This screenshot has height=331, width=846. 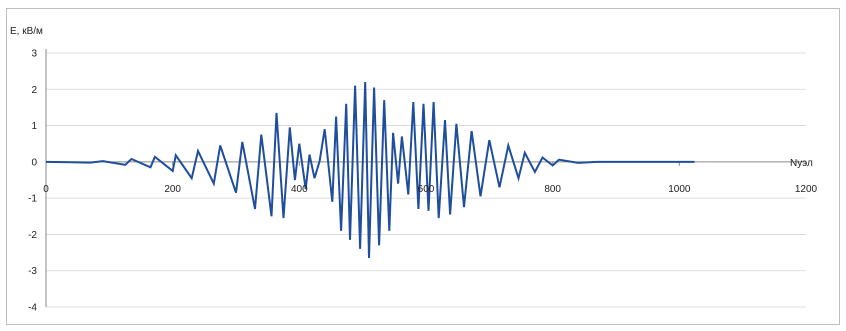 I want to click on x-tick-label: 0, so click(x=46, y=189).